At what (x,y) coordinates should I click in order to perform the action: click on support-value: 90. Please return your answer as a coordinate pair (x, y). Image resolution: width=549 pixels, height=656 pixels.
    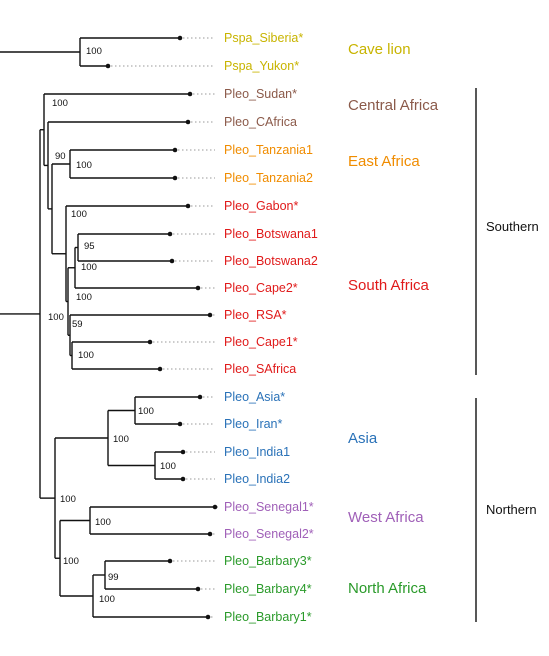
    Looking at the image, I should click on (60, 156).